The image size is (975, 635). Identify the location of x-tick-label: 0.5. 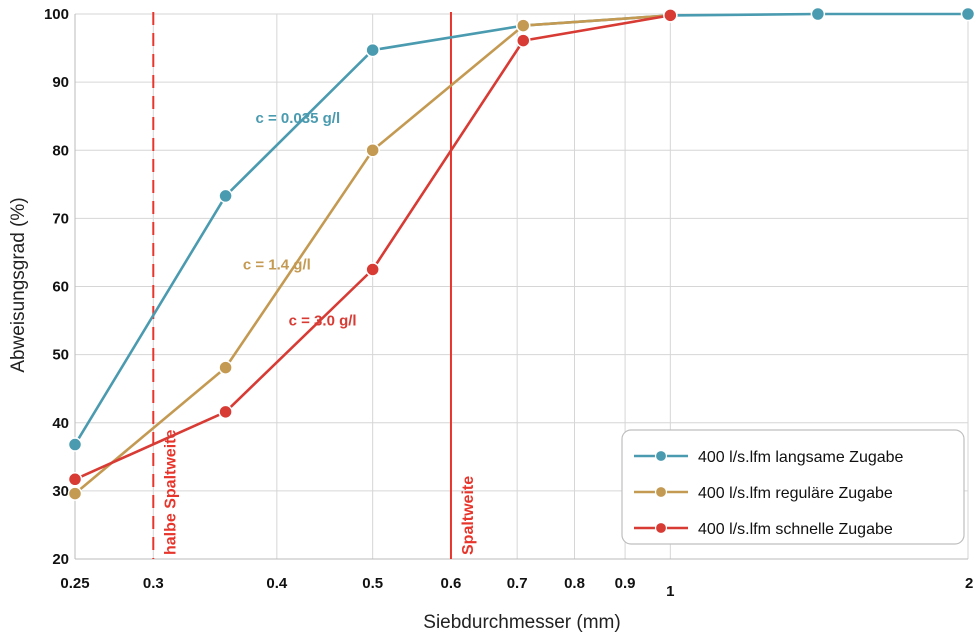
(372, 583).